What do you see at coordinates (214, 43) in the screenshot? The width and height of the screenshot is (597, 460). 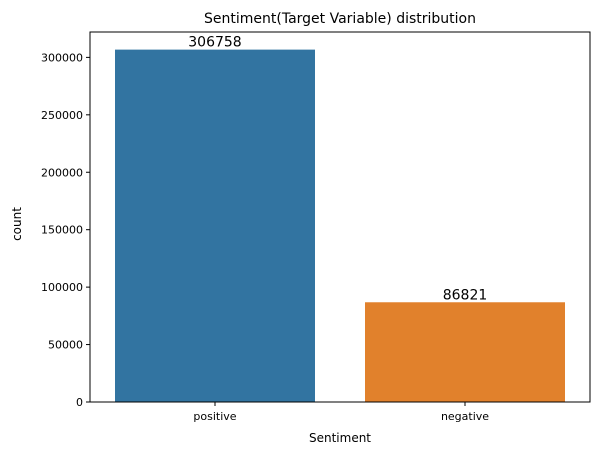 I see `data-label-positive: 306758` at bounding box center [214, 43].